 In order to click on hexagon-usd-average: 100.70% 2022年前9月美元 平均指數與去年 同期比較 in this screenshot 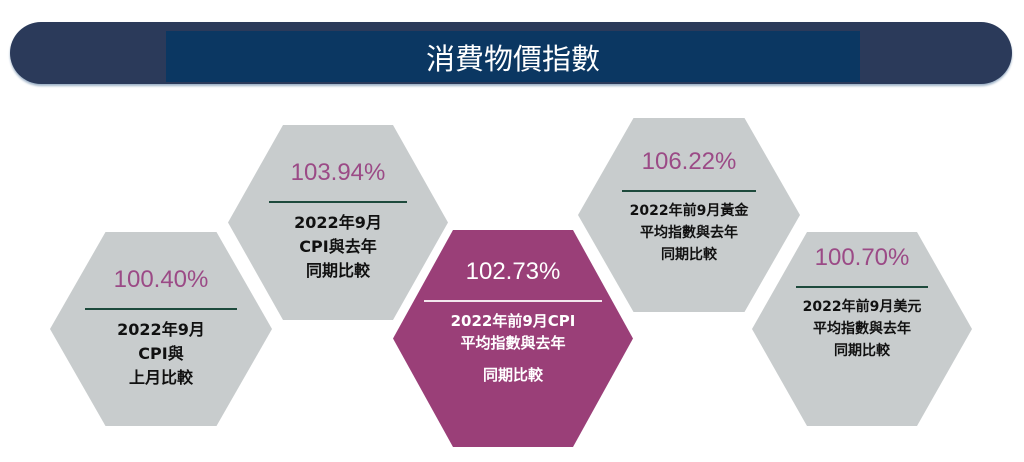, I will do `click(862, 329)`.